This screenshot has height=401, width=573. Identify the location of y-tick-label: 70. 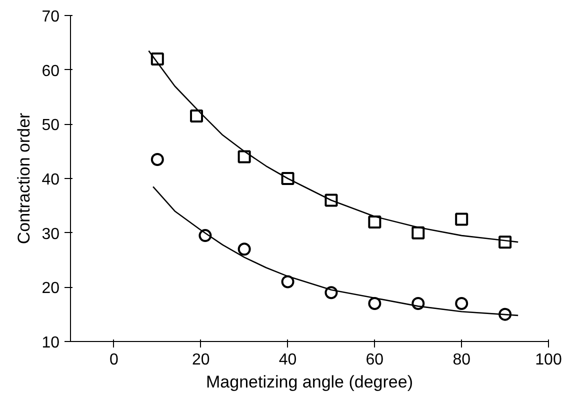
(51, 17).